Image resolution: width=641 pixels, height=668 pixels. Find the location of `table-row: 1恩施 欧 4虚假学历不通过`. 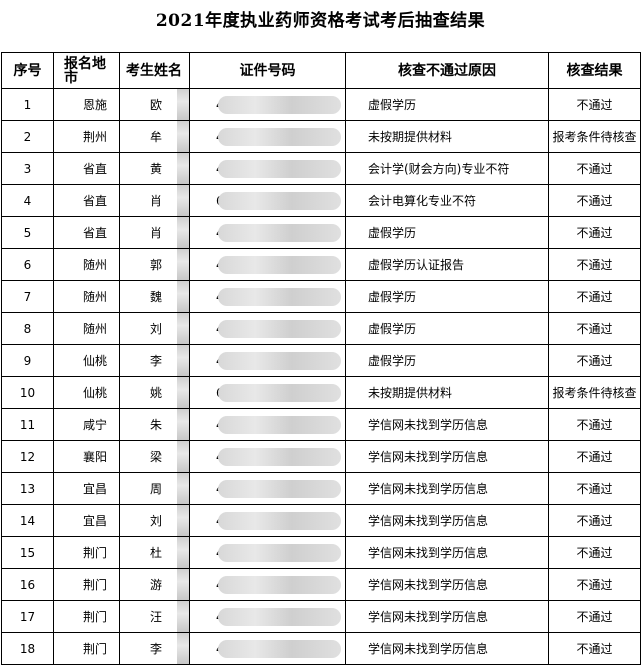

table-row: 1恩施 欧 4虚假学历不通过 is located at coordinates (321, 104).